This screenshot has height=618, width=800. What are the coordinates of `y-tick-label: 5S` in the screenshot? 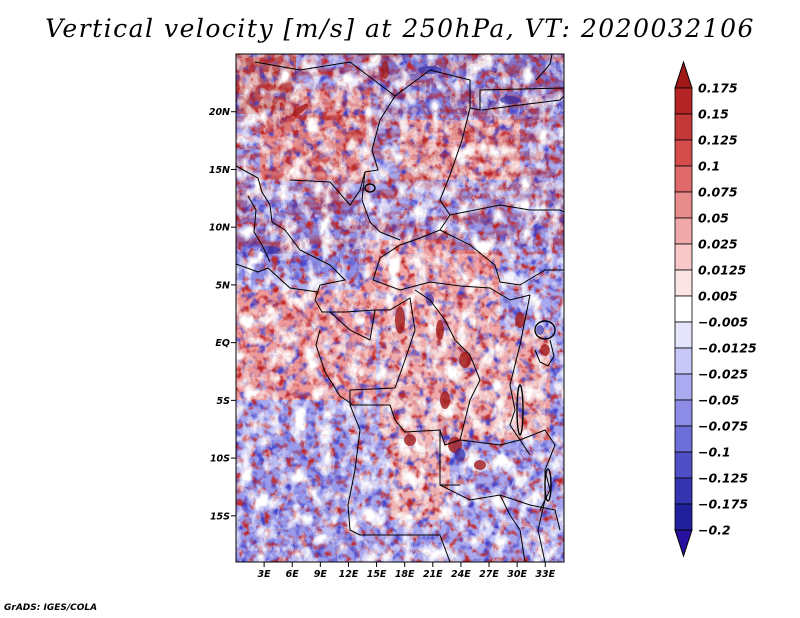 It's located at (224, 401).